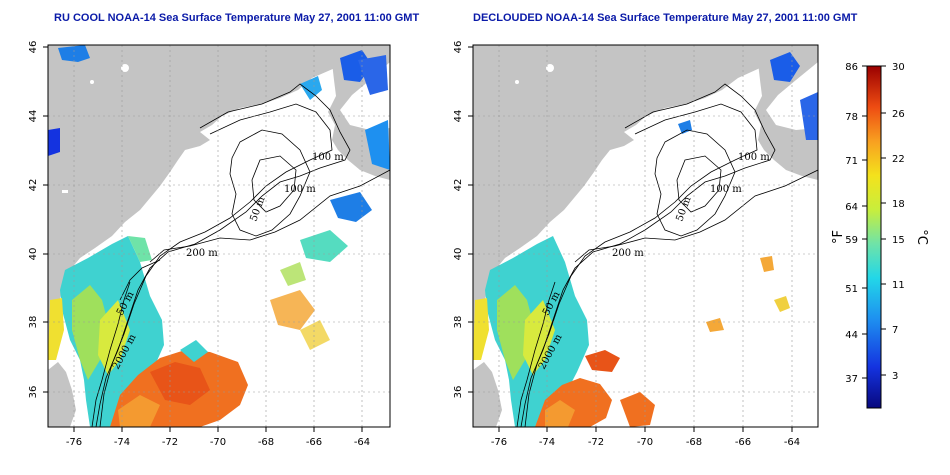  Describe the element at coordinates (45, 219) in the screenshot. I see `left-lat-ticks` at that location.